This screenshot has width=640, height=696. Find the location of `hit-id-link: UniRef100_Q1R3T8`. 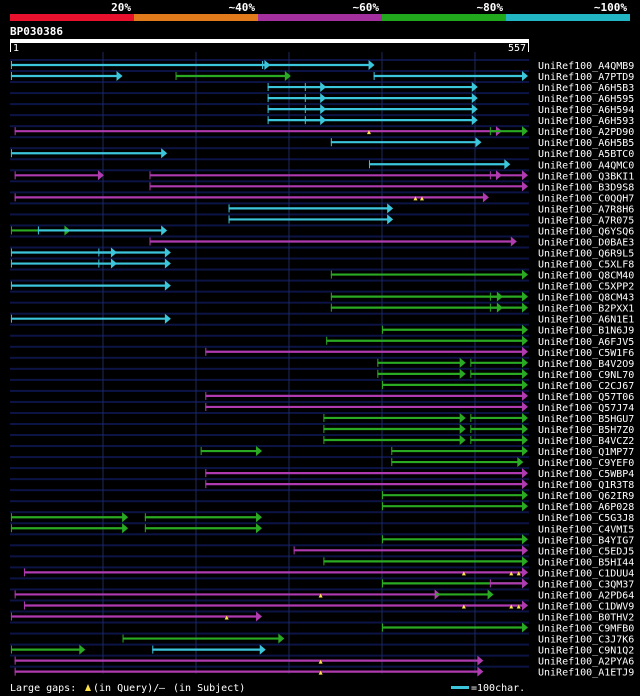

hit-id-link: UniRef100_Q1R3T8 is located at coordinates (586, 485).